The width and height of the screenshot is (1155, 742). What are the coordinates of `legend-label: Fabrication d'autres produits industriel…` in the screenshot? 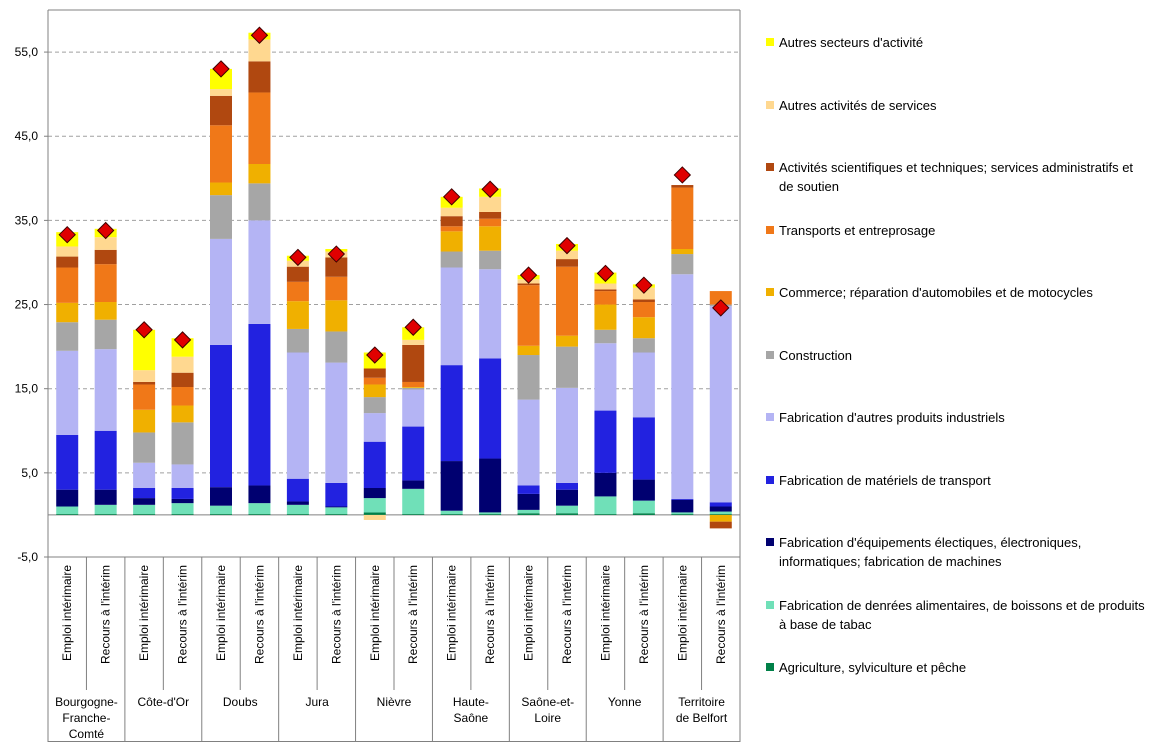 It's located at (892, 417).